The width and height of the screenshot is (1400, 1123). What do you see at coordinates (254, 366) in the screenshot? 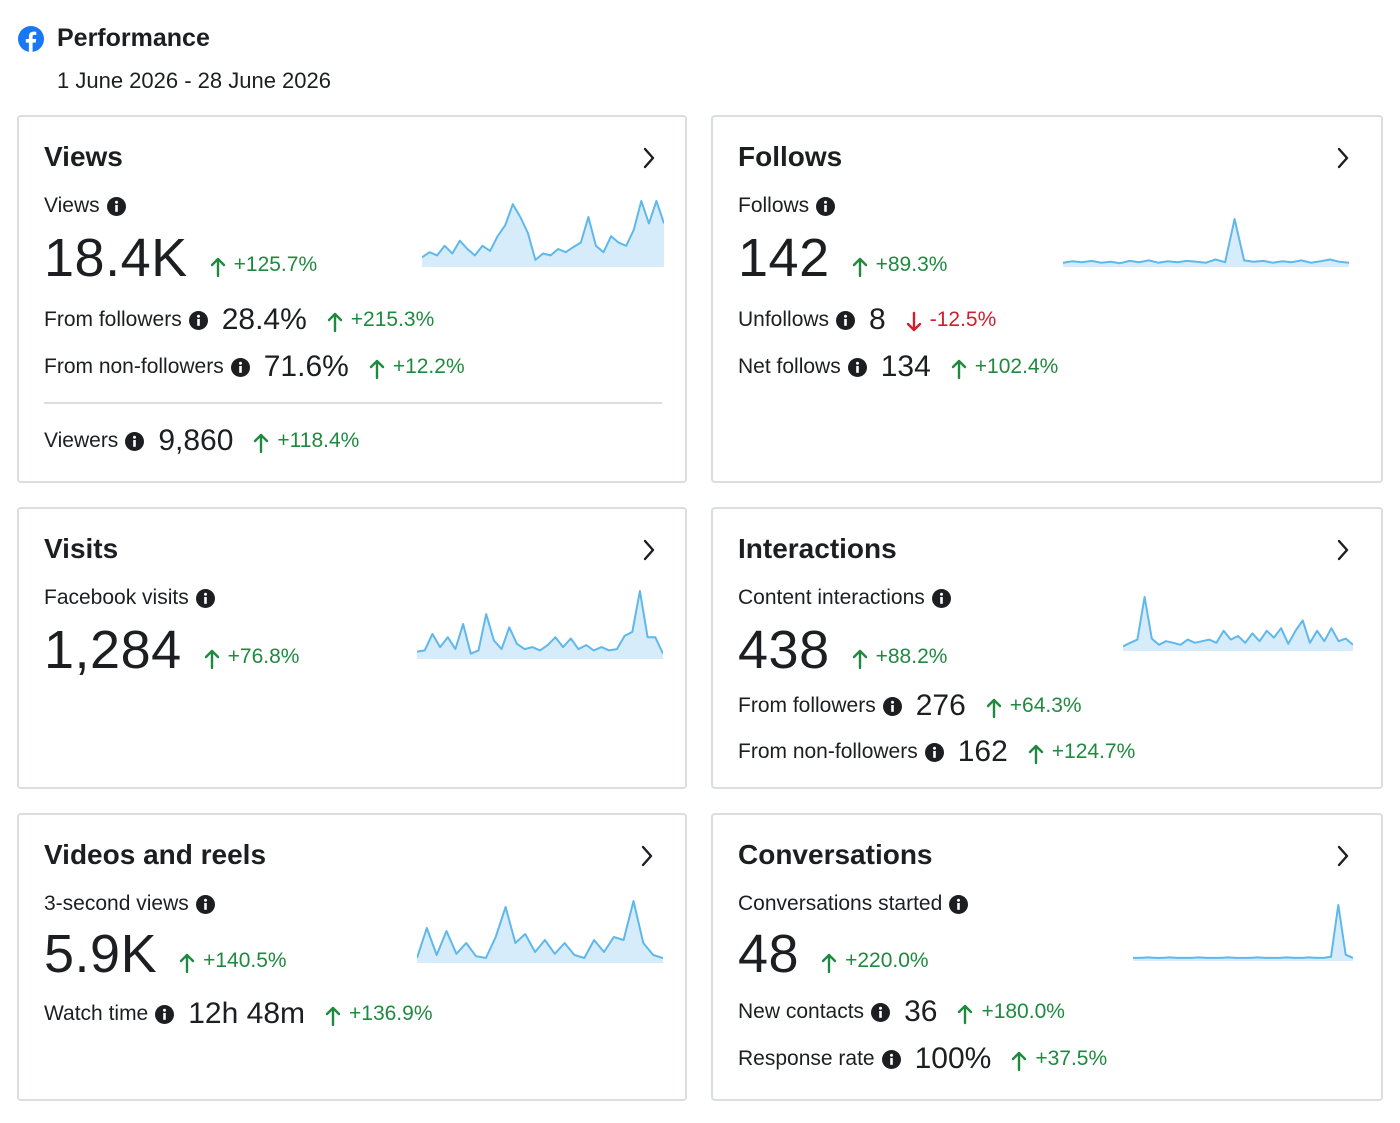
I see `views-from-non-followers-row: From non-followers 71.6% +12.2%` at bounding box center [254, 366].